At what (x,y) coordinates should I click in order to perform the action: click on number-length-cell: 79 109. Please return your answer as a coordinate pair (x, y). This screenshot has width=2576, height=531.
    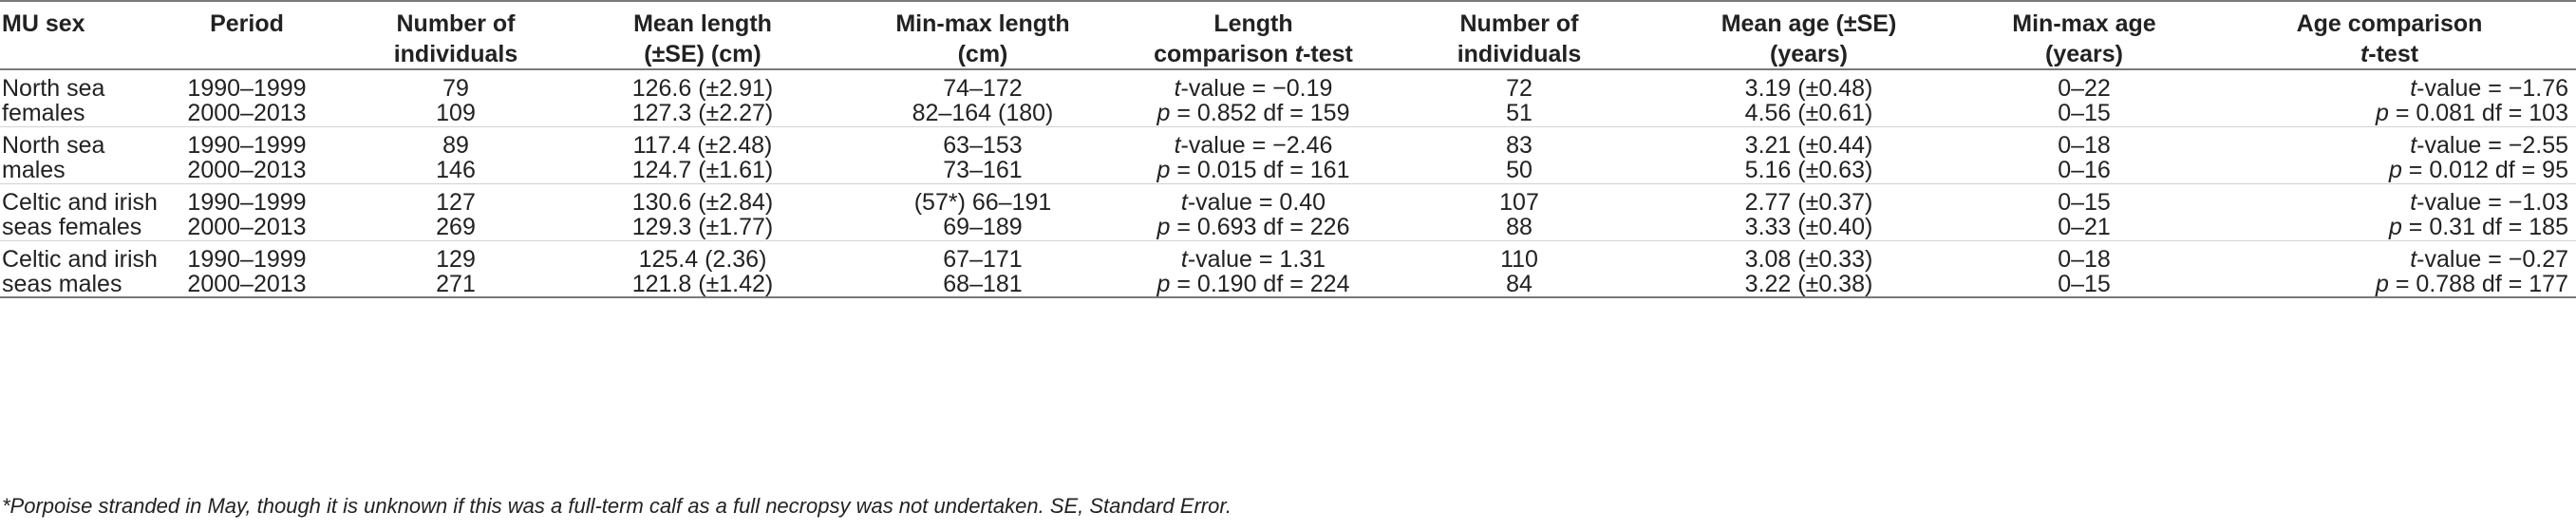
    Looking at the image, I should click on (455, 98).